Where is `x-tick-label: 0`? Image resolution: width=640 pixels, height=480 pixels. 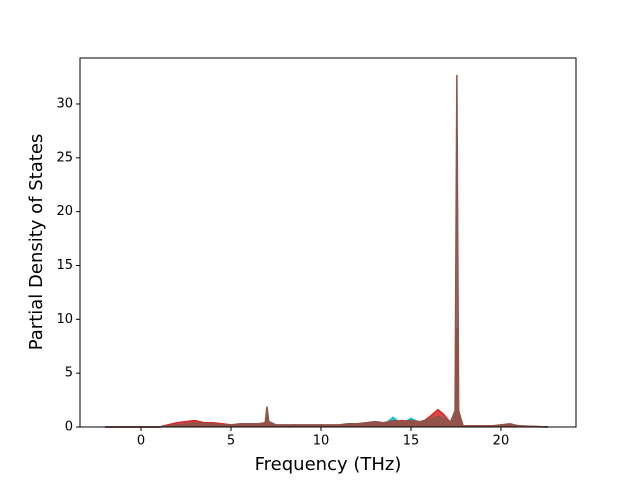
x-tick-label: 0 is located at coordinates (141, 441).